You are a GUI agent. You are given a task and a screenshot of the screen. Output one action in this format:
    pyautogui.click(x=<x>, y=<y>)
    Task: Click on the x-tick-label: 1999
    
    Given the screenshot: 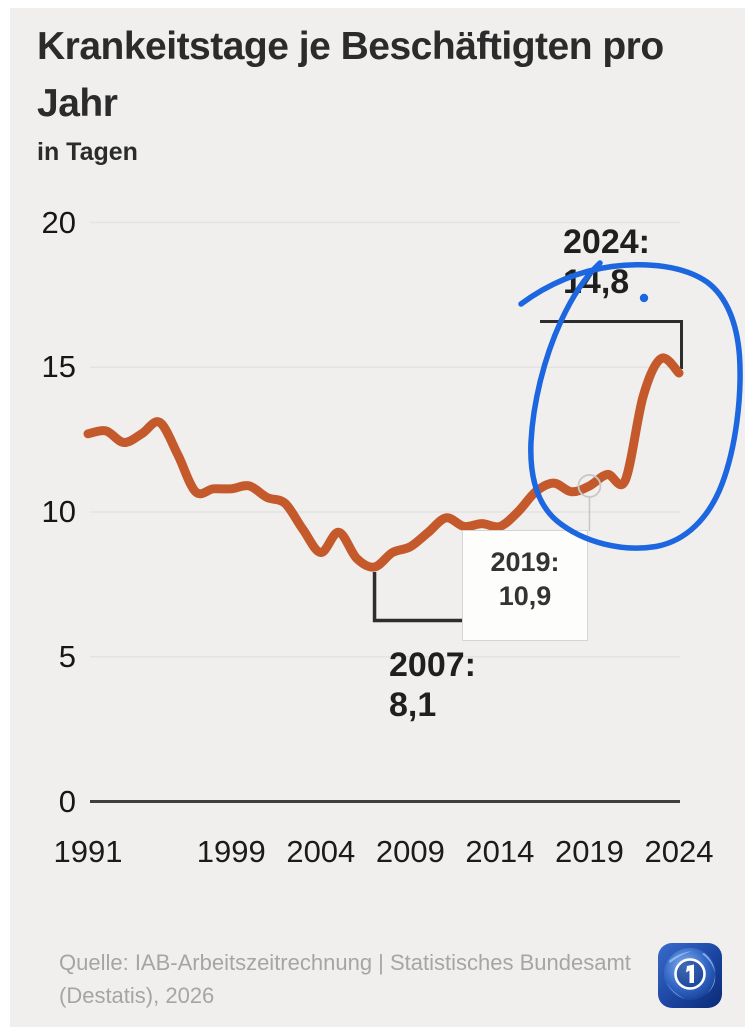 What is the action you would take?
    pyautogui.click(x=231, y=851)
    